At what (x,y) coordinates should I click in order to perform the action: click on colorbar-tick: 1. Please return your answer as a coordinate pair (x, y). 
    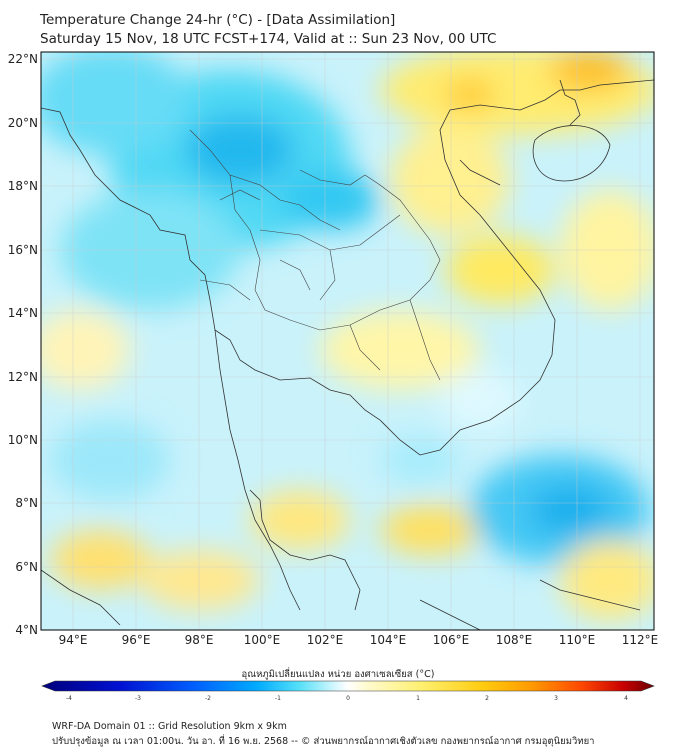
    Looking at the image, I should click on (418, 698).